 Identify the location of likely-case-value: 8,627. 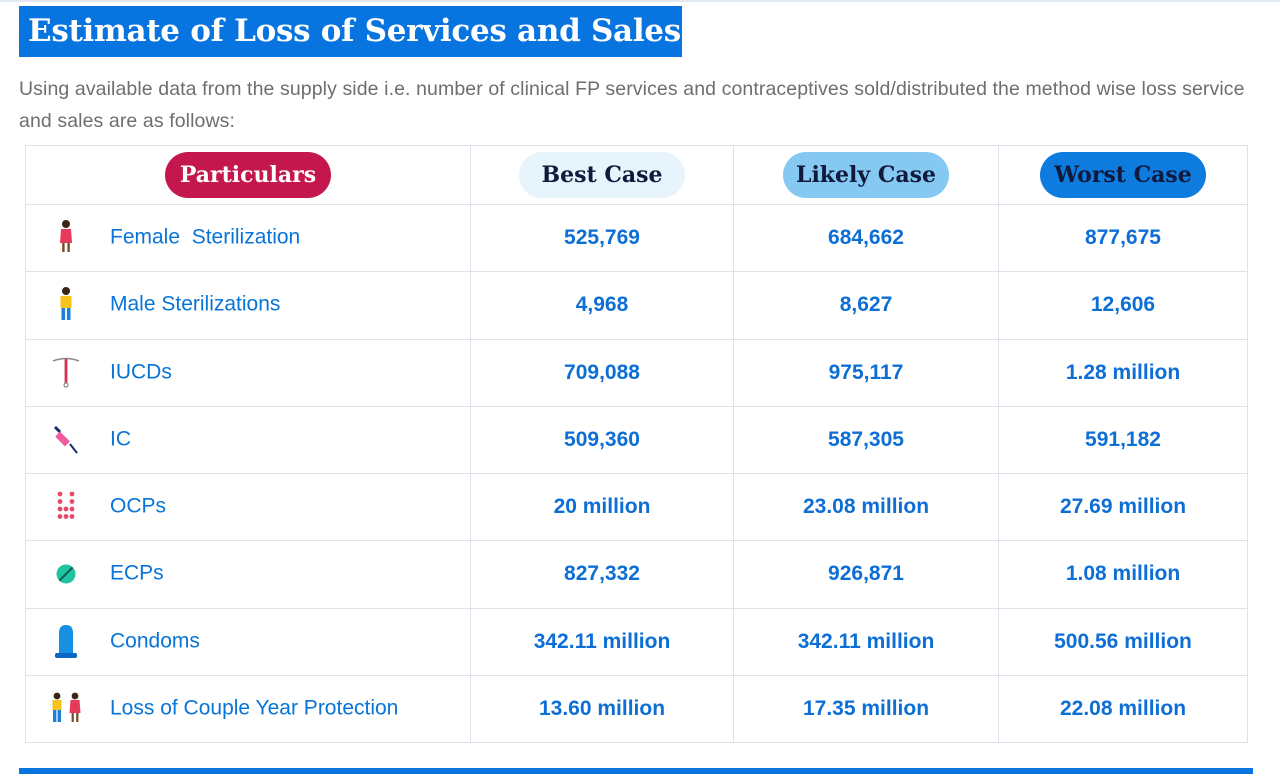
(866, 305).